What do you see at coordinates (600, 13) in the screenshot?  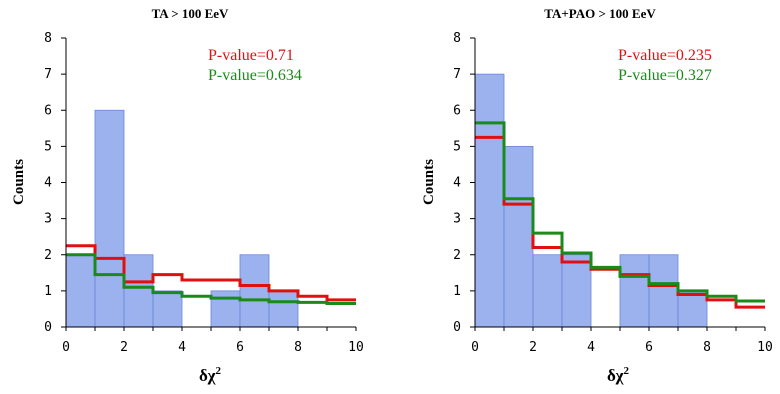 I see `chart-title: TA+PAO > 100 EeV` at bounding box center [600, 13].